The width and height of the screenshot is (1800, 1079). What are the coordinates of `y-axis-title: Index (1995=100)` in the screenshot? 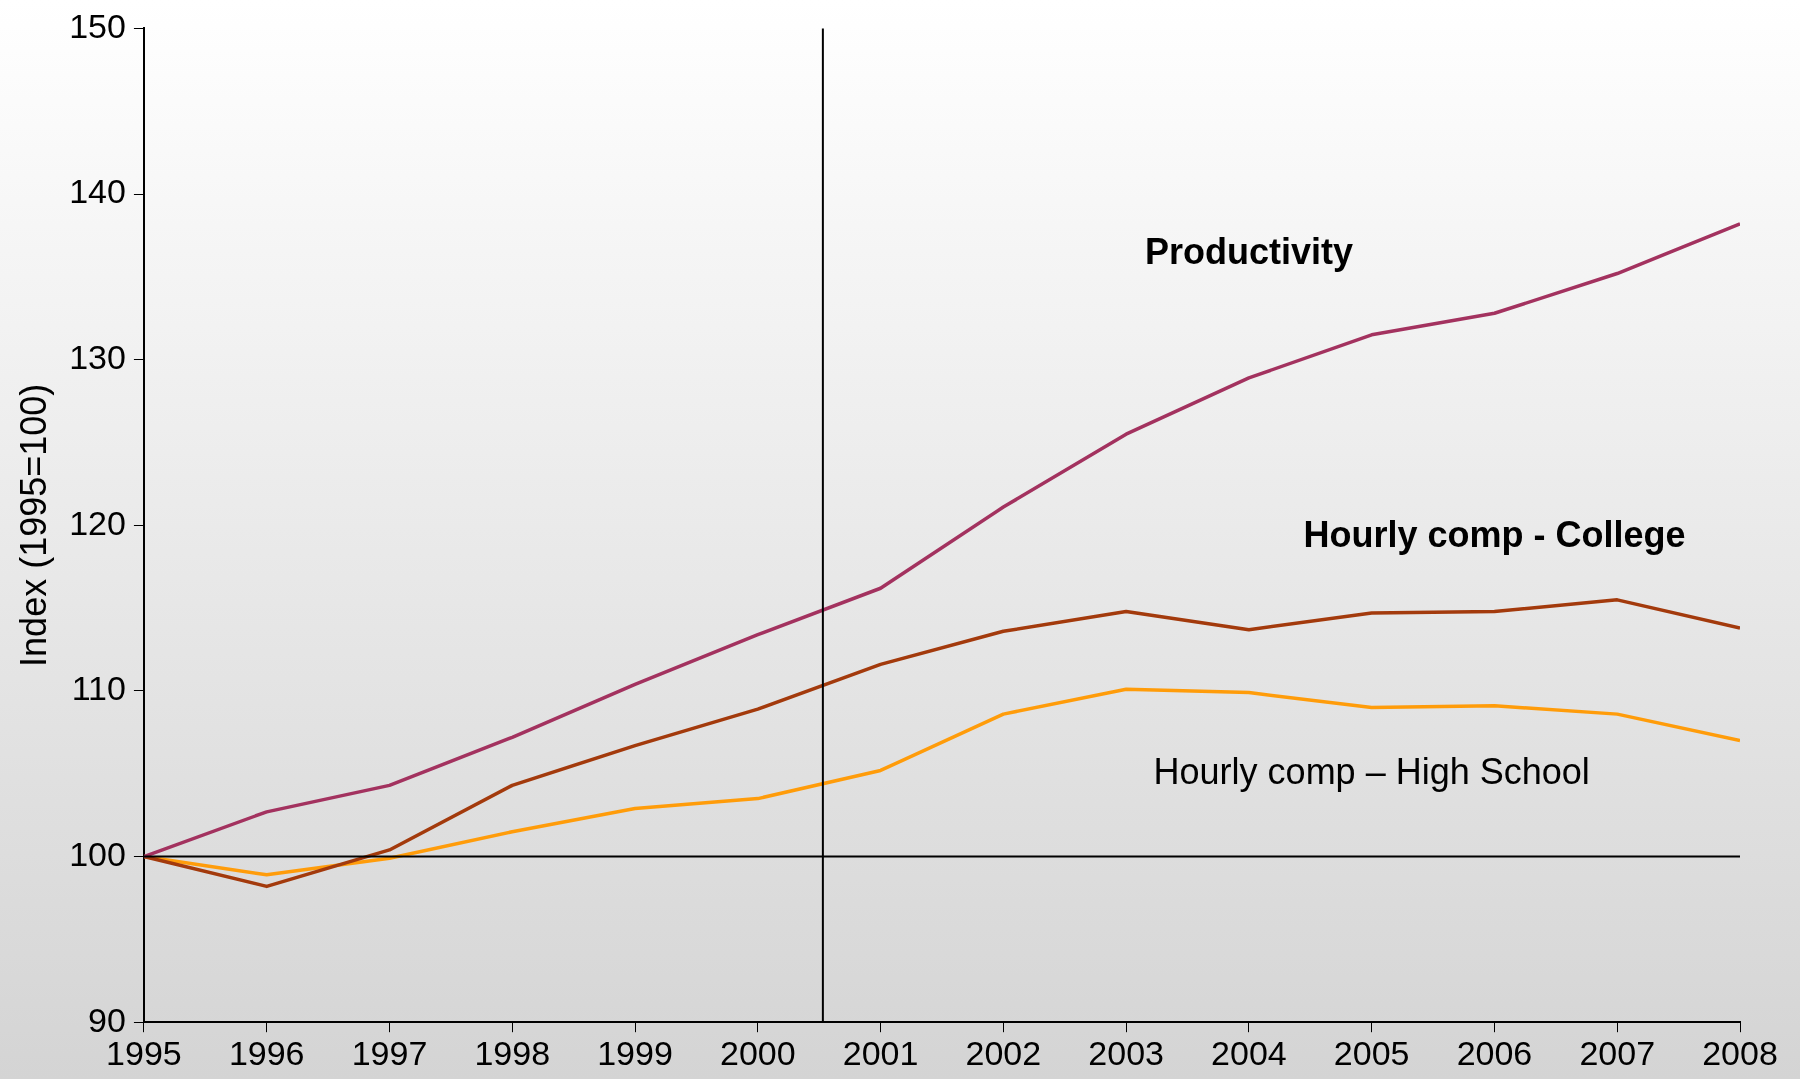 It's located at (33, 525).